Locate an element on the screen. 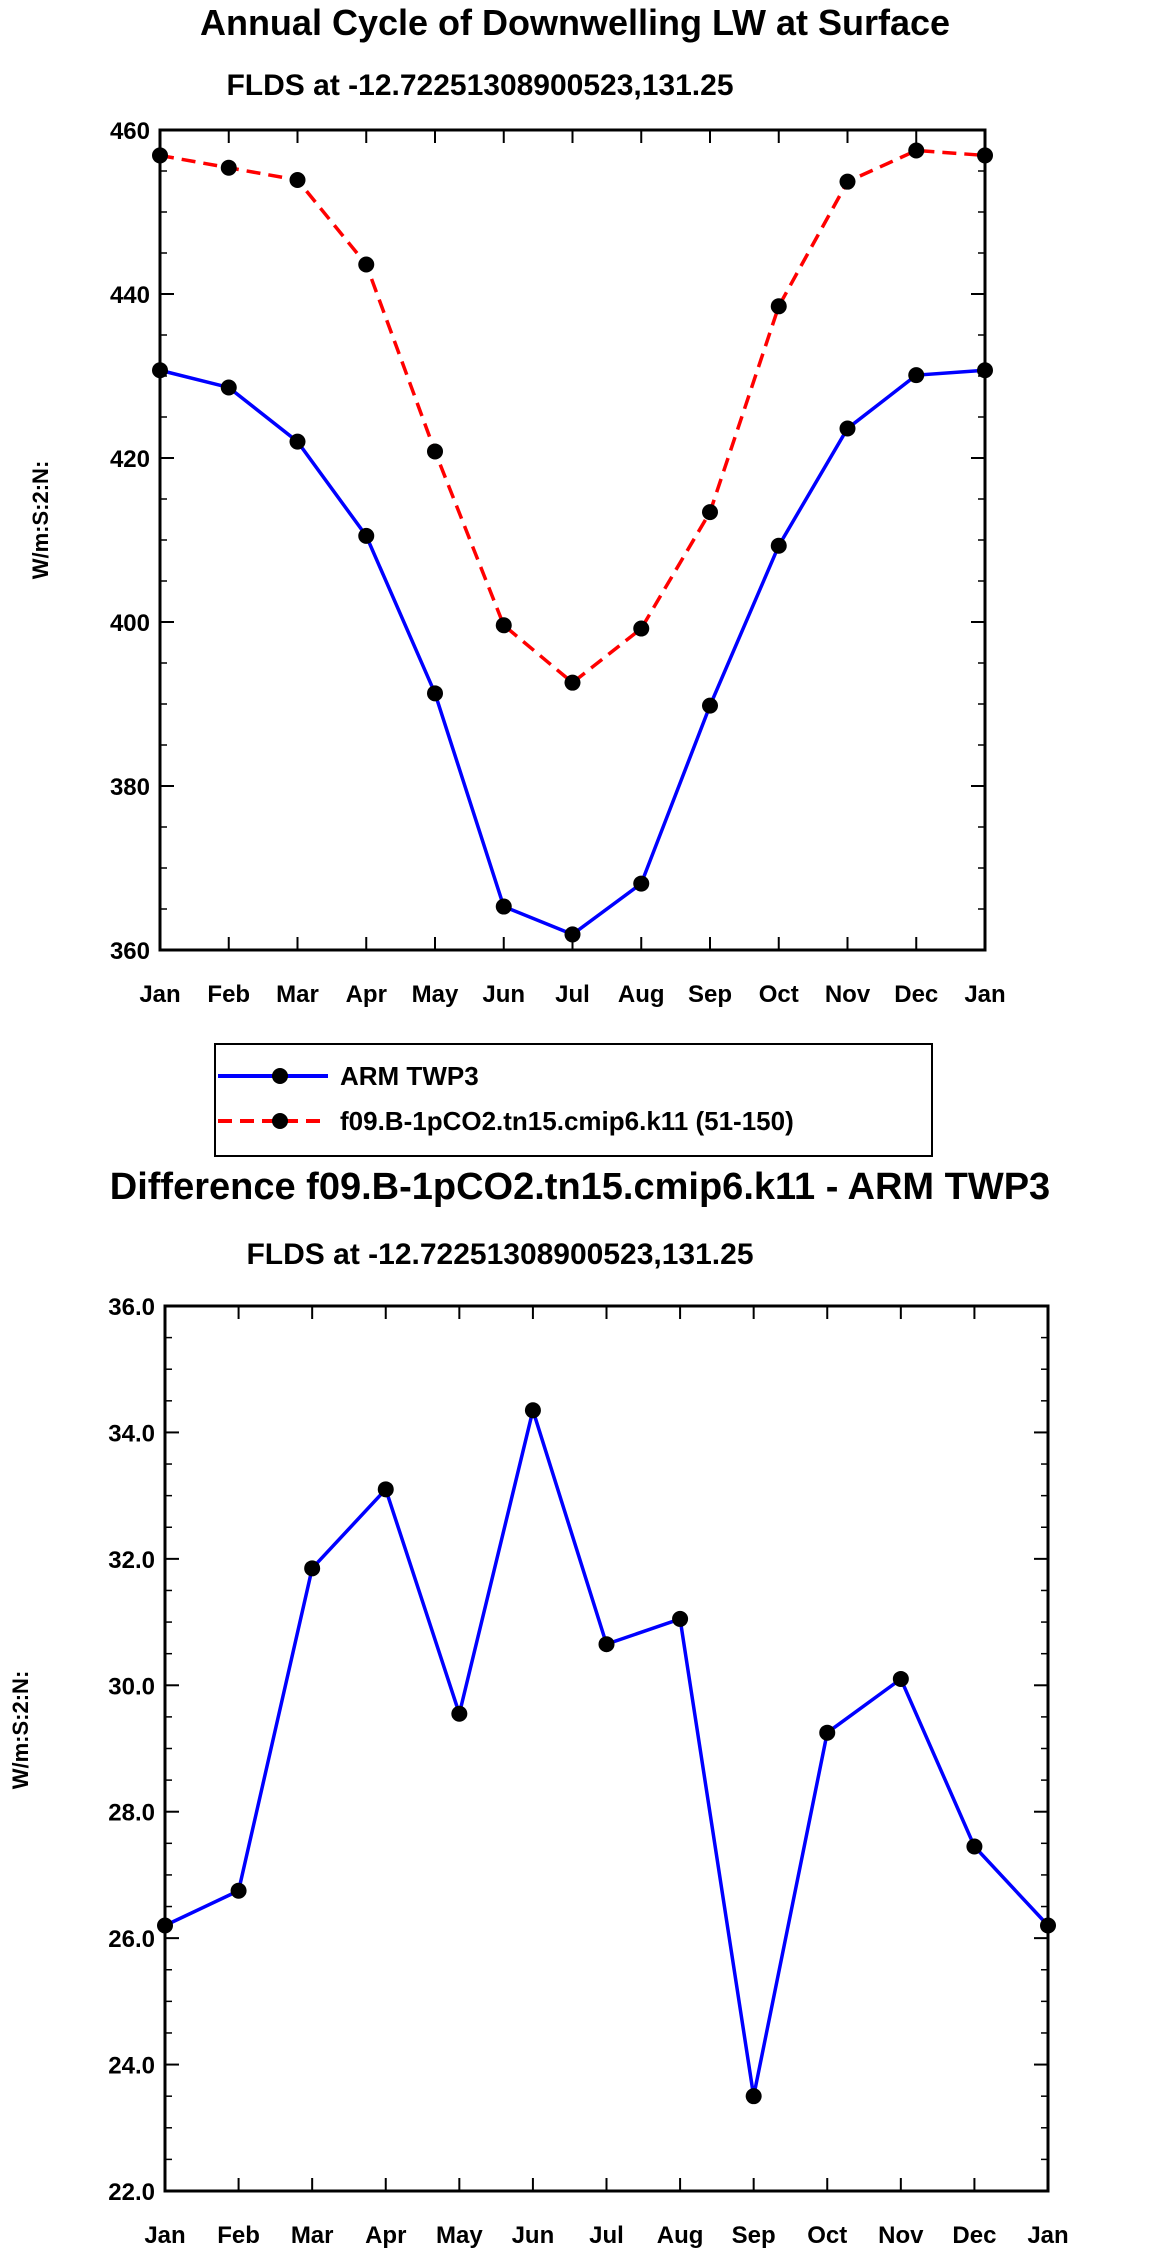 Image resolution: width=1161 pixels, height=2266 pixels. legend-label-arm: ARM TWP3 is located at coordinates (409, 1076).